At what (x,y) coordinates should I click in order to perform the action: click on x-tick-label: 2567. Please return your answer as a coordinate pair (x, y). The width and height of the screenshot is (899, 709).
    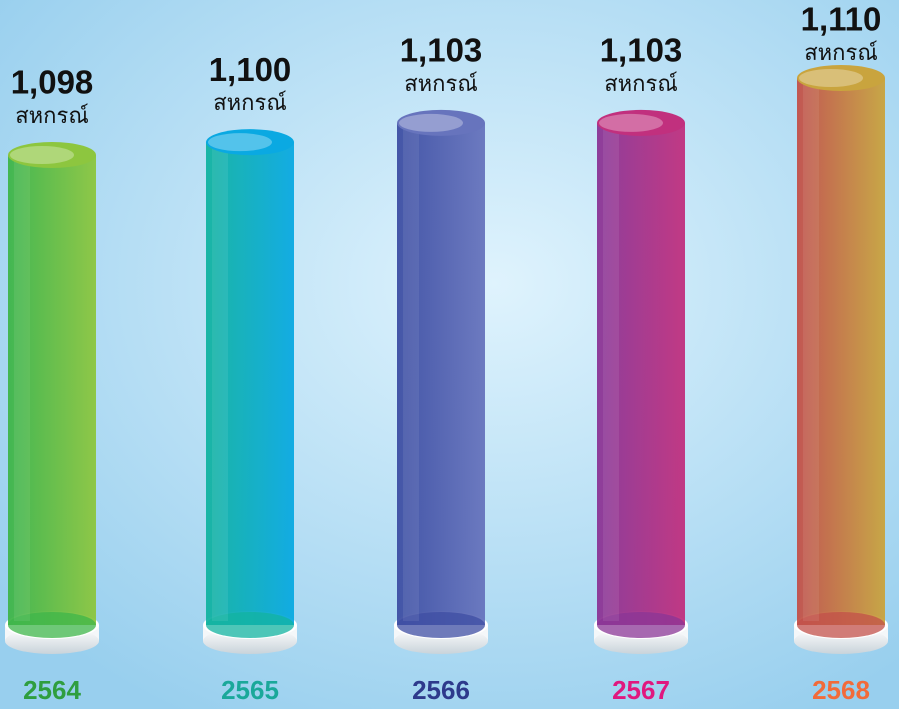
    Looking at the image, I should click on (641, 690).